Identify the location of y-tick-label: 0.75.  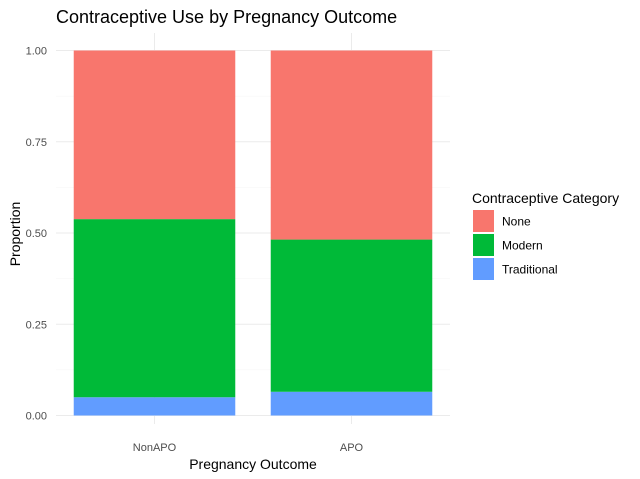
(36, 143).